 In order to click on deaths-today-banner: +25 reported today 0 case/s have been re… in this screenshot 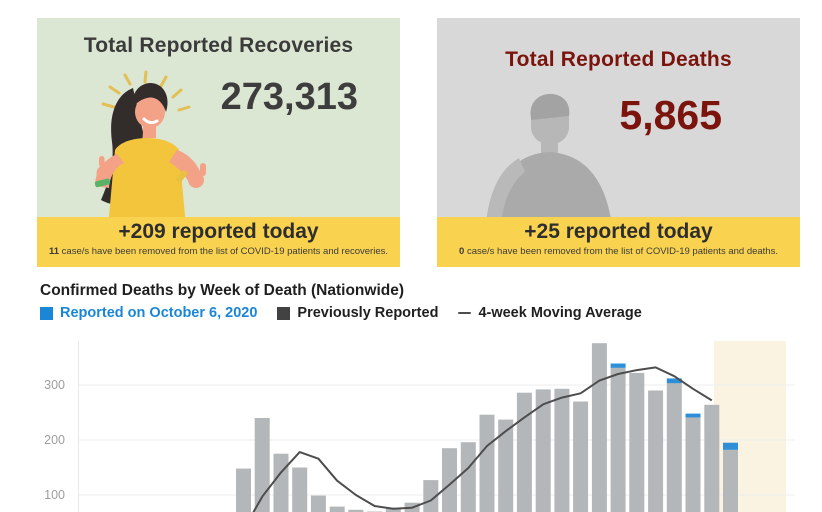, I will do `click(618, 242)`.